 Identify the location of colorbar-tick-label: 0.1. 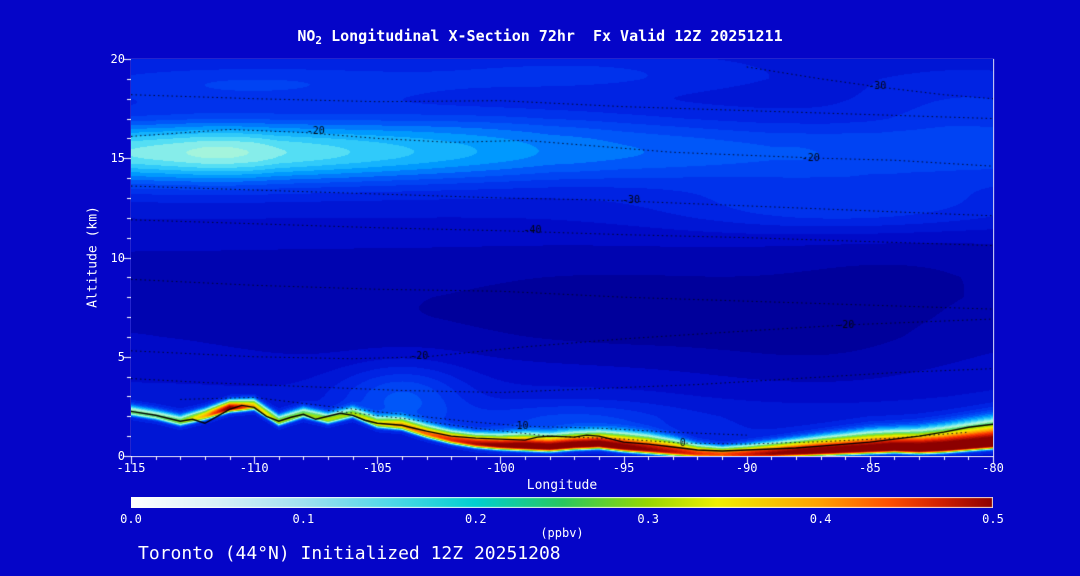
(303, 519).